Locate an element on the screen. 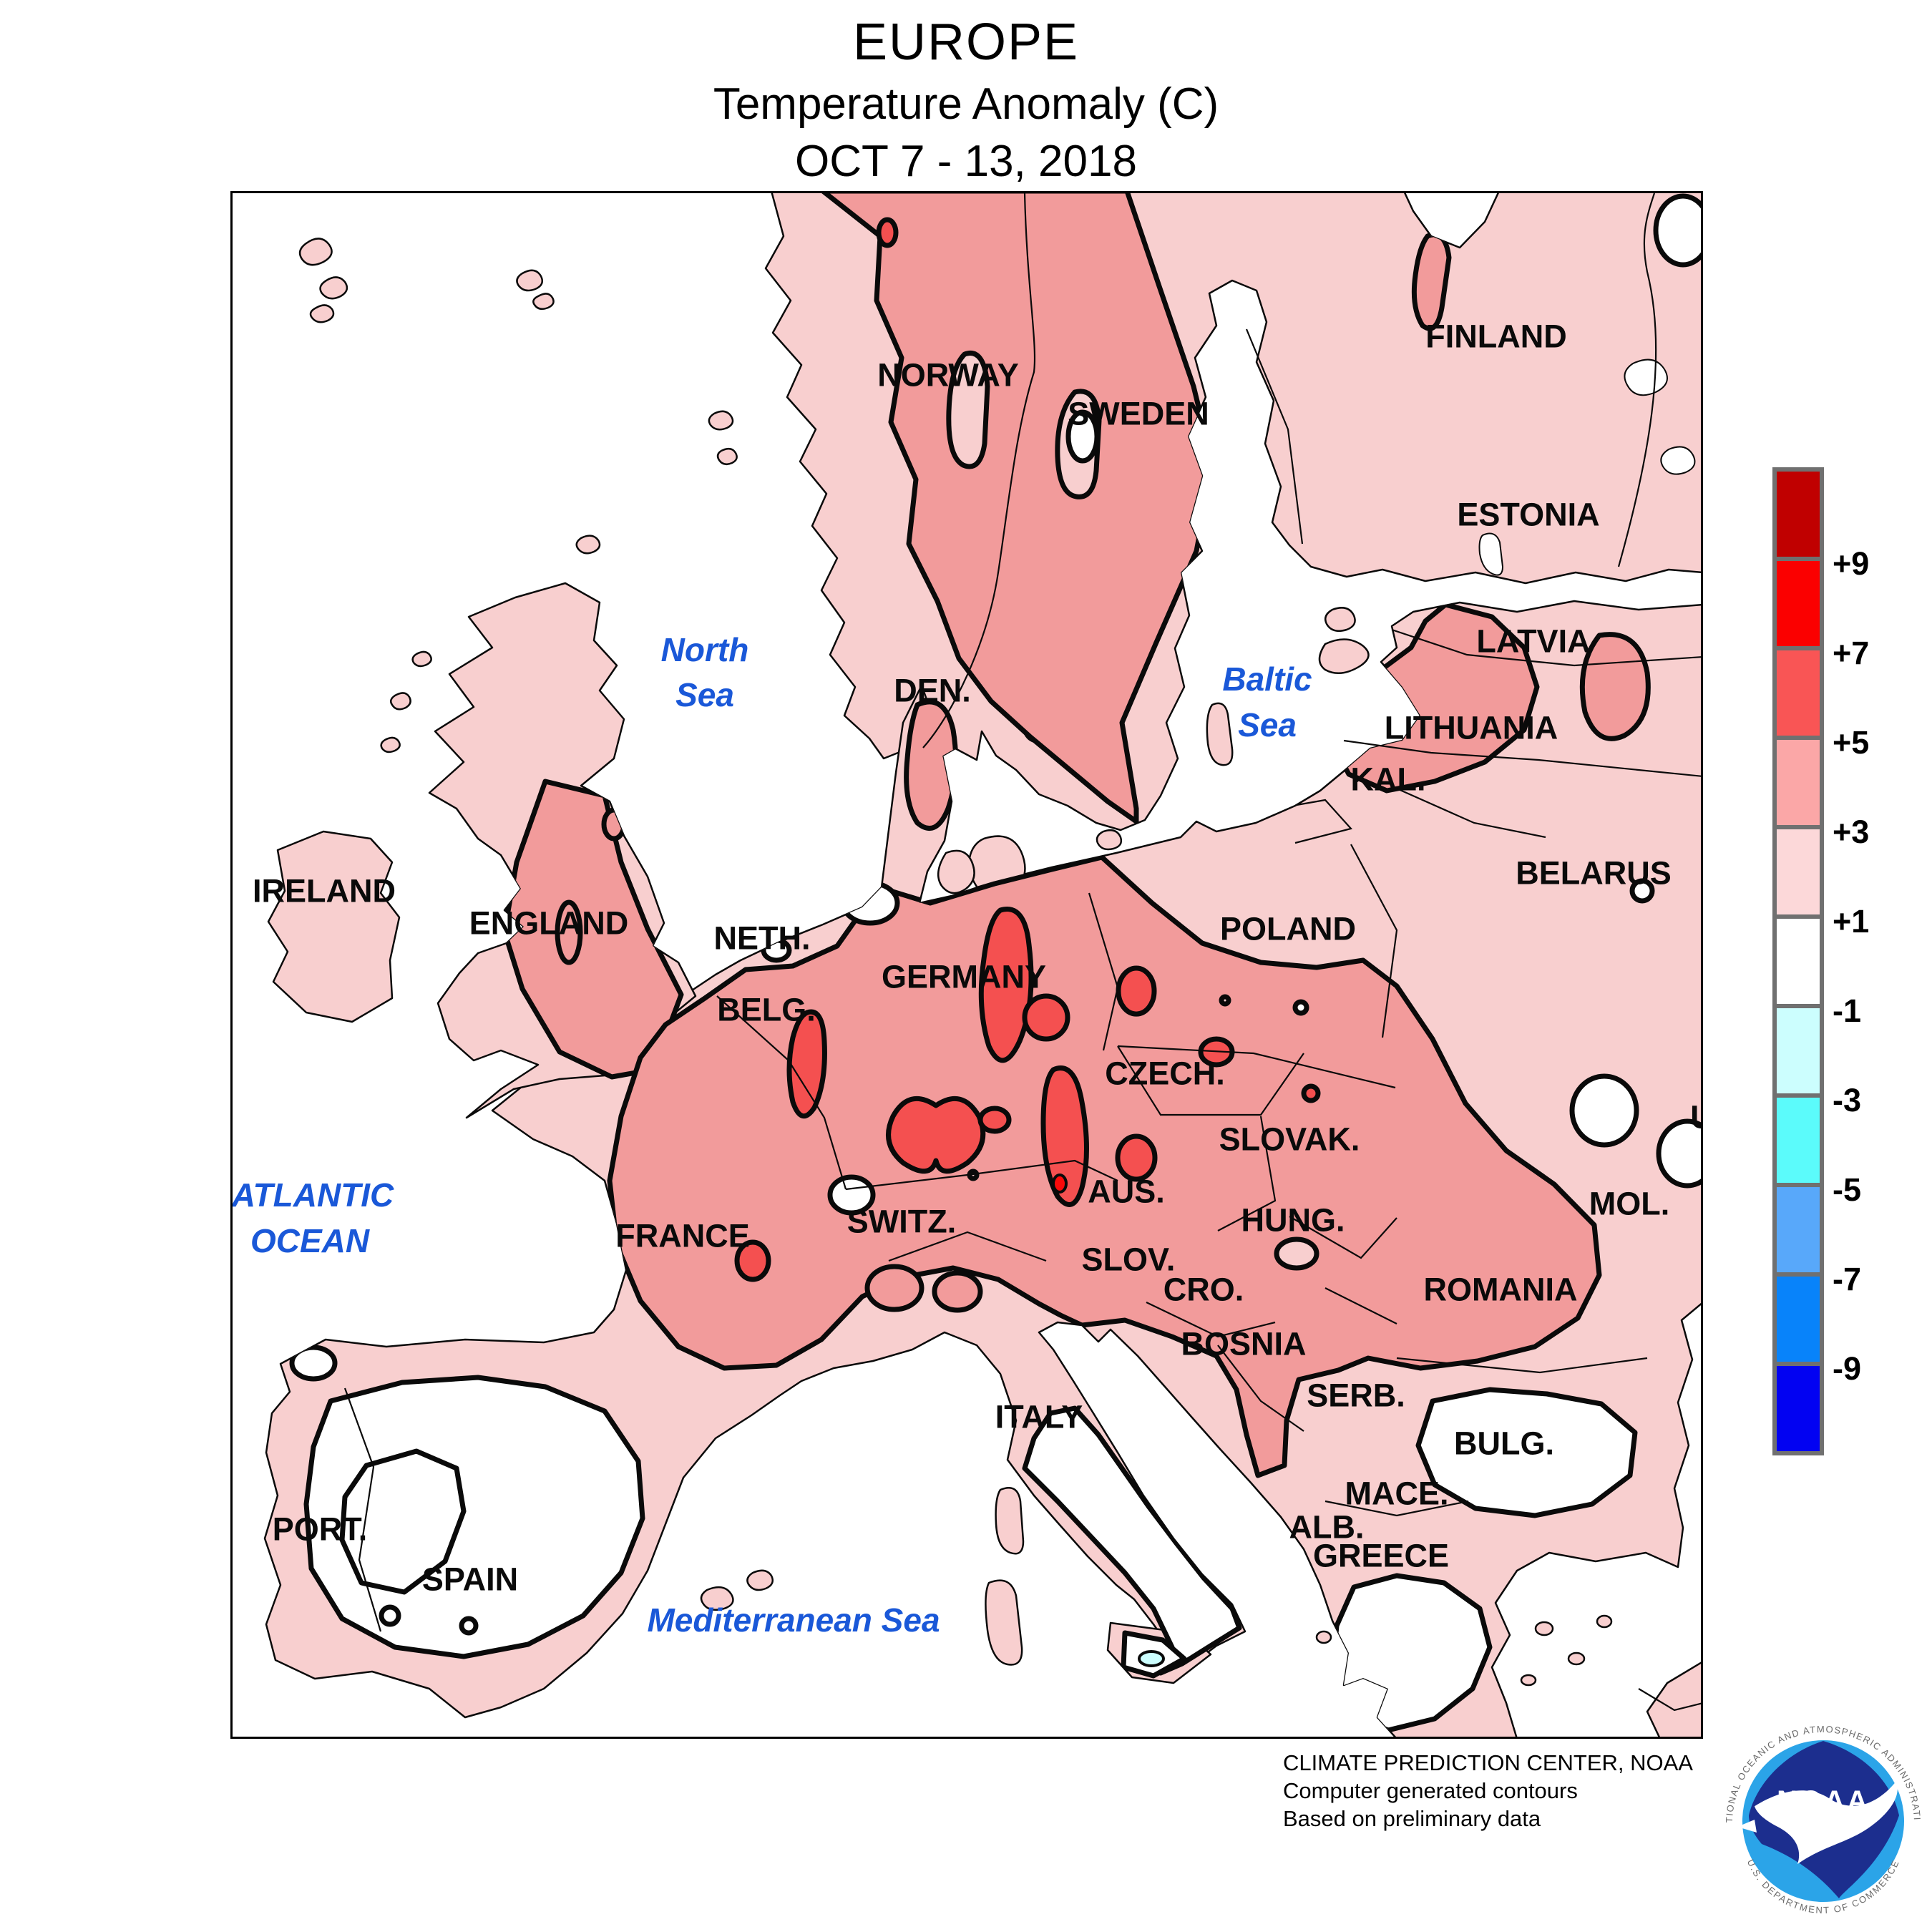  country-label-belarus: BELARUS is located at coordinates (1594, 873).